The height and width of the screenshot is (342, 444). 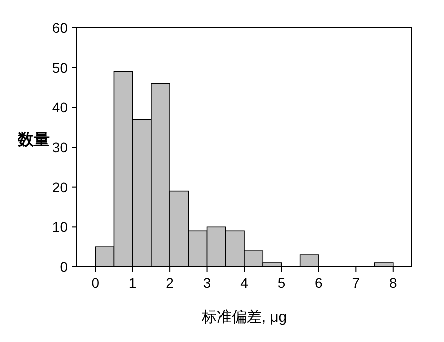 I want to click on y-axis-title: 数量, so click(x=33, y=140).